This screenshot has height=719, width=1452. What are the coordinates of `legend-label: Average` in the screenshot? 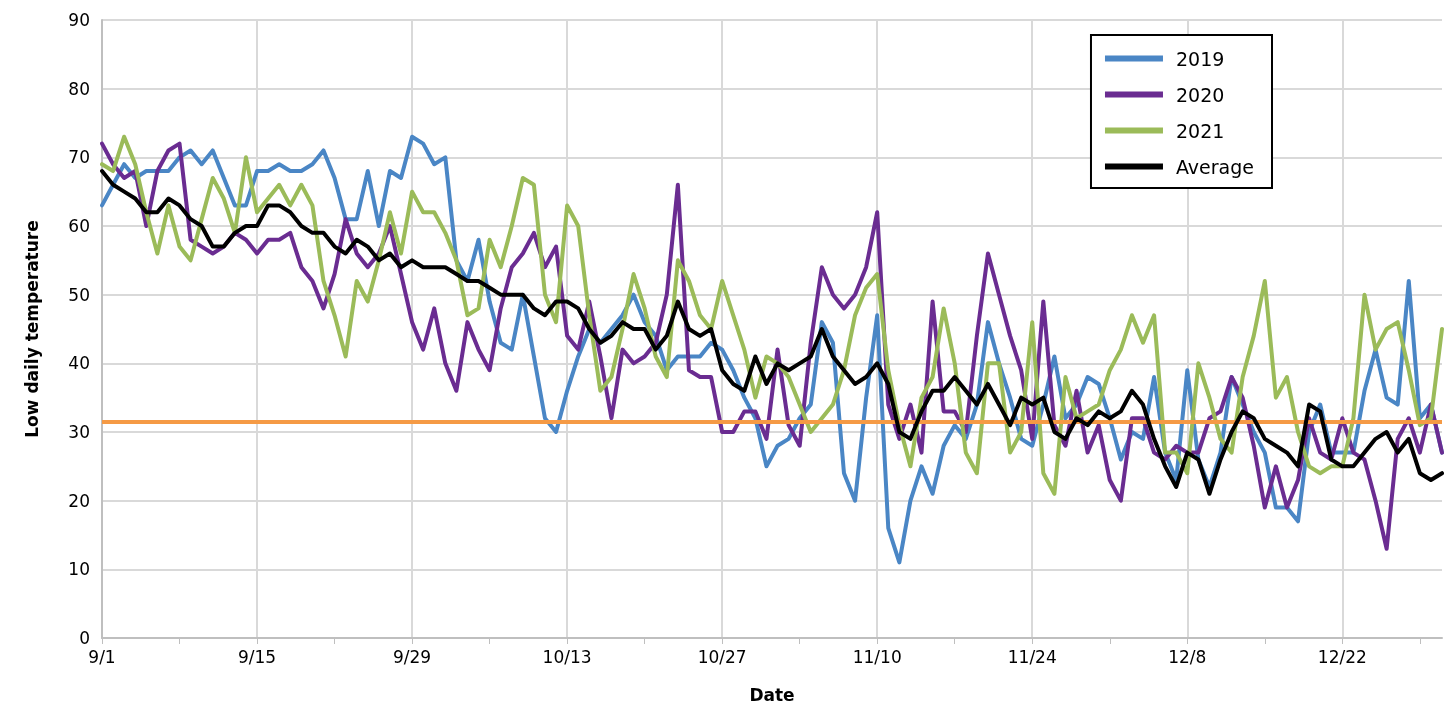 It's located at (1215, 166).